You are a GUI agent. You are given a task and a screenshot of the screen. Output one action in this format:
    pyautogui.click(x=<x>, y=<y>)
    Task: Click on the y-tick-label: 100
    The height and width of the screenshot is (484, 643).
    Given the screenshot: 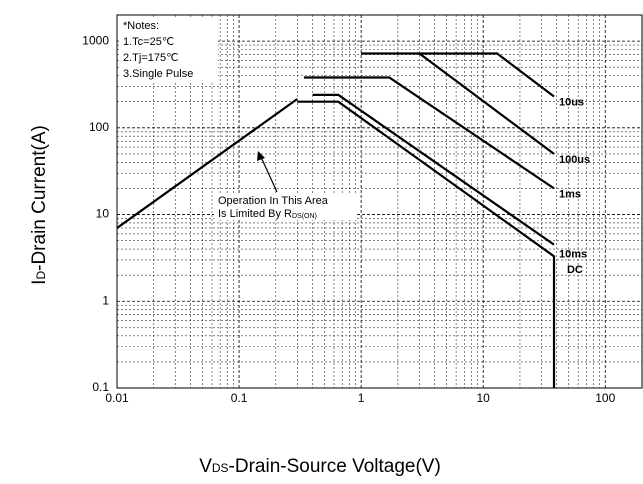 What is the action you would take?
    pyautogui.click(x=99, y=127)
    